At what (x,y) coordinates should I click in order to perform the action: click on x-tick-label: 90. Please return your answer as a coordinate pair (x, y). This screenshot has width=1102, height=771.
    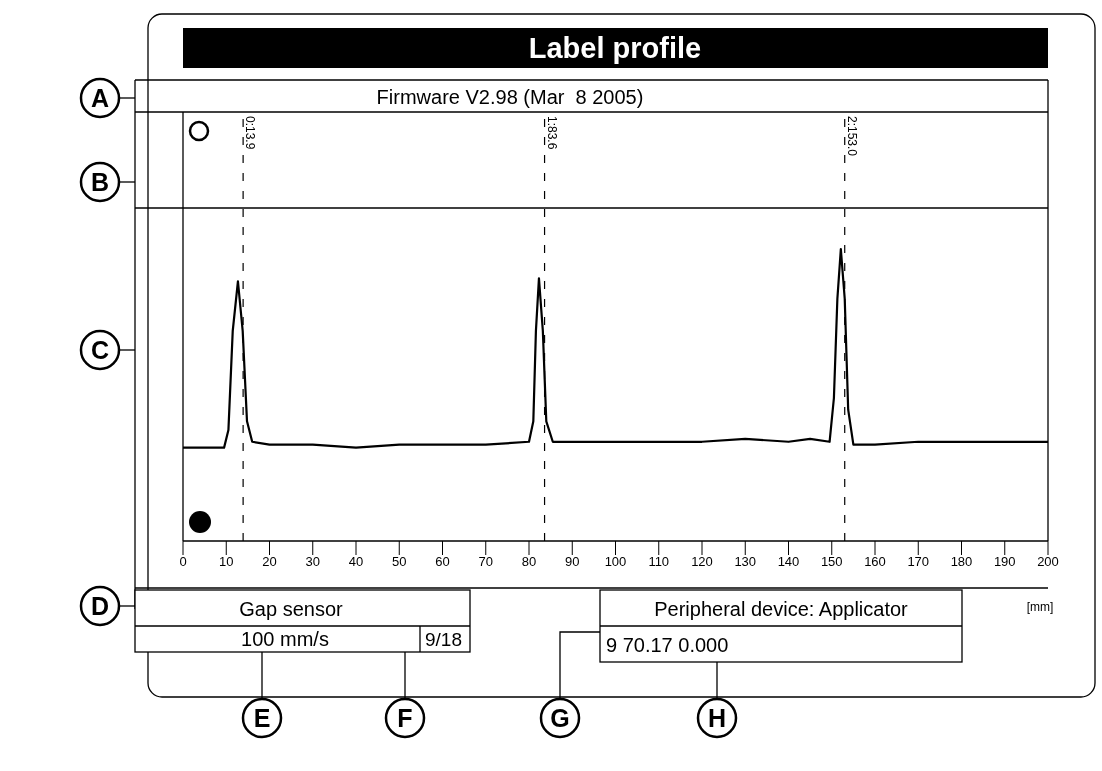
    Looking at the image, I should click on (572, 562).